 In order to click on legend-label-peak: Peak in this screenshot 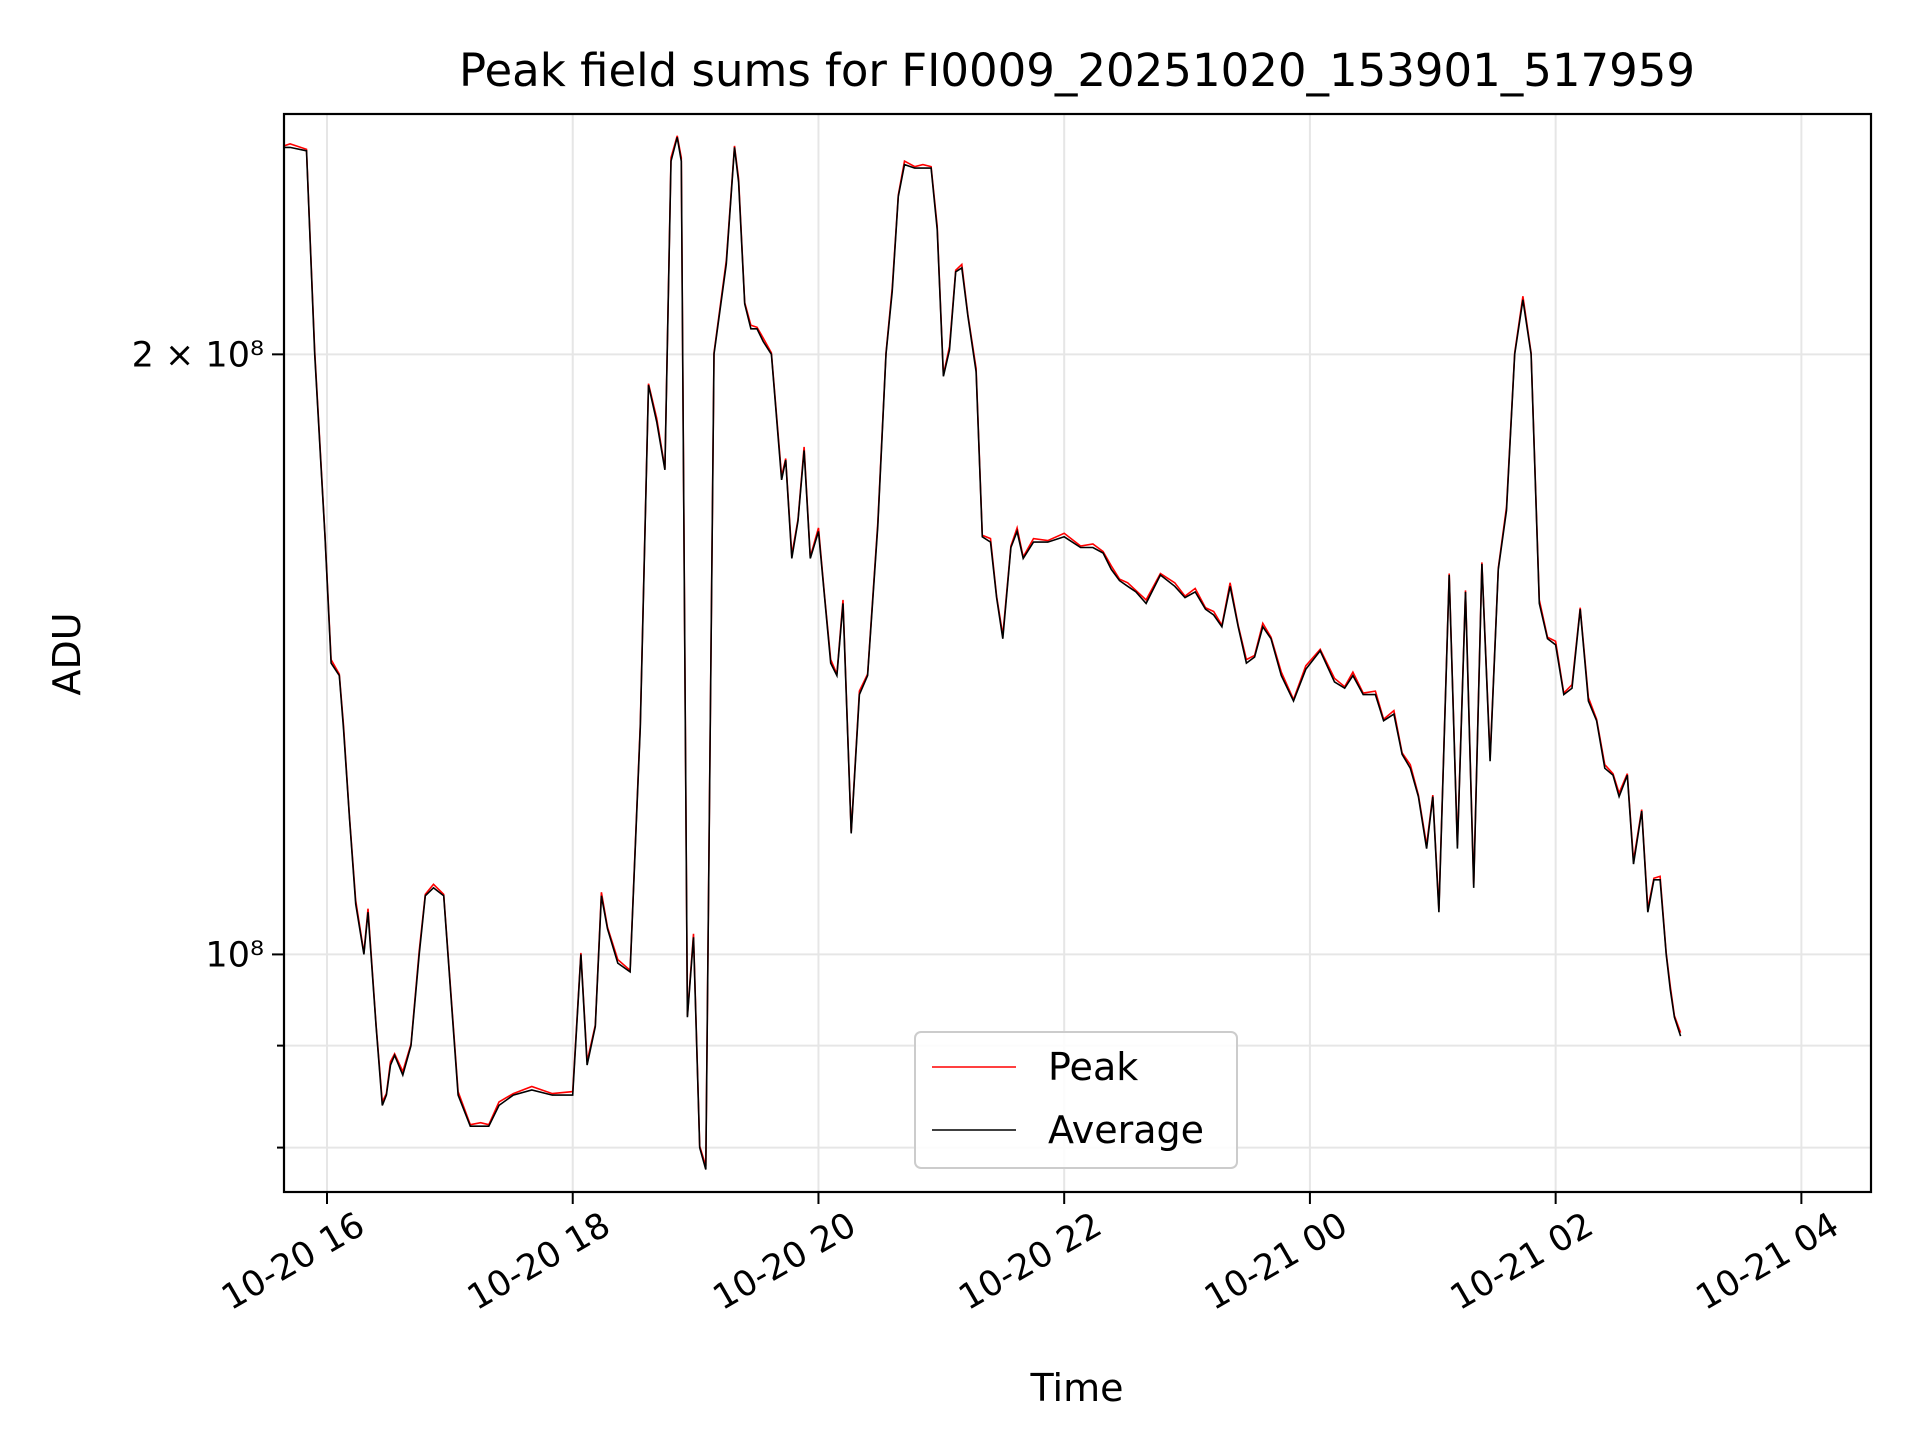, I will do `click(1093, 1067)`.